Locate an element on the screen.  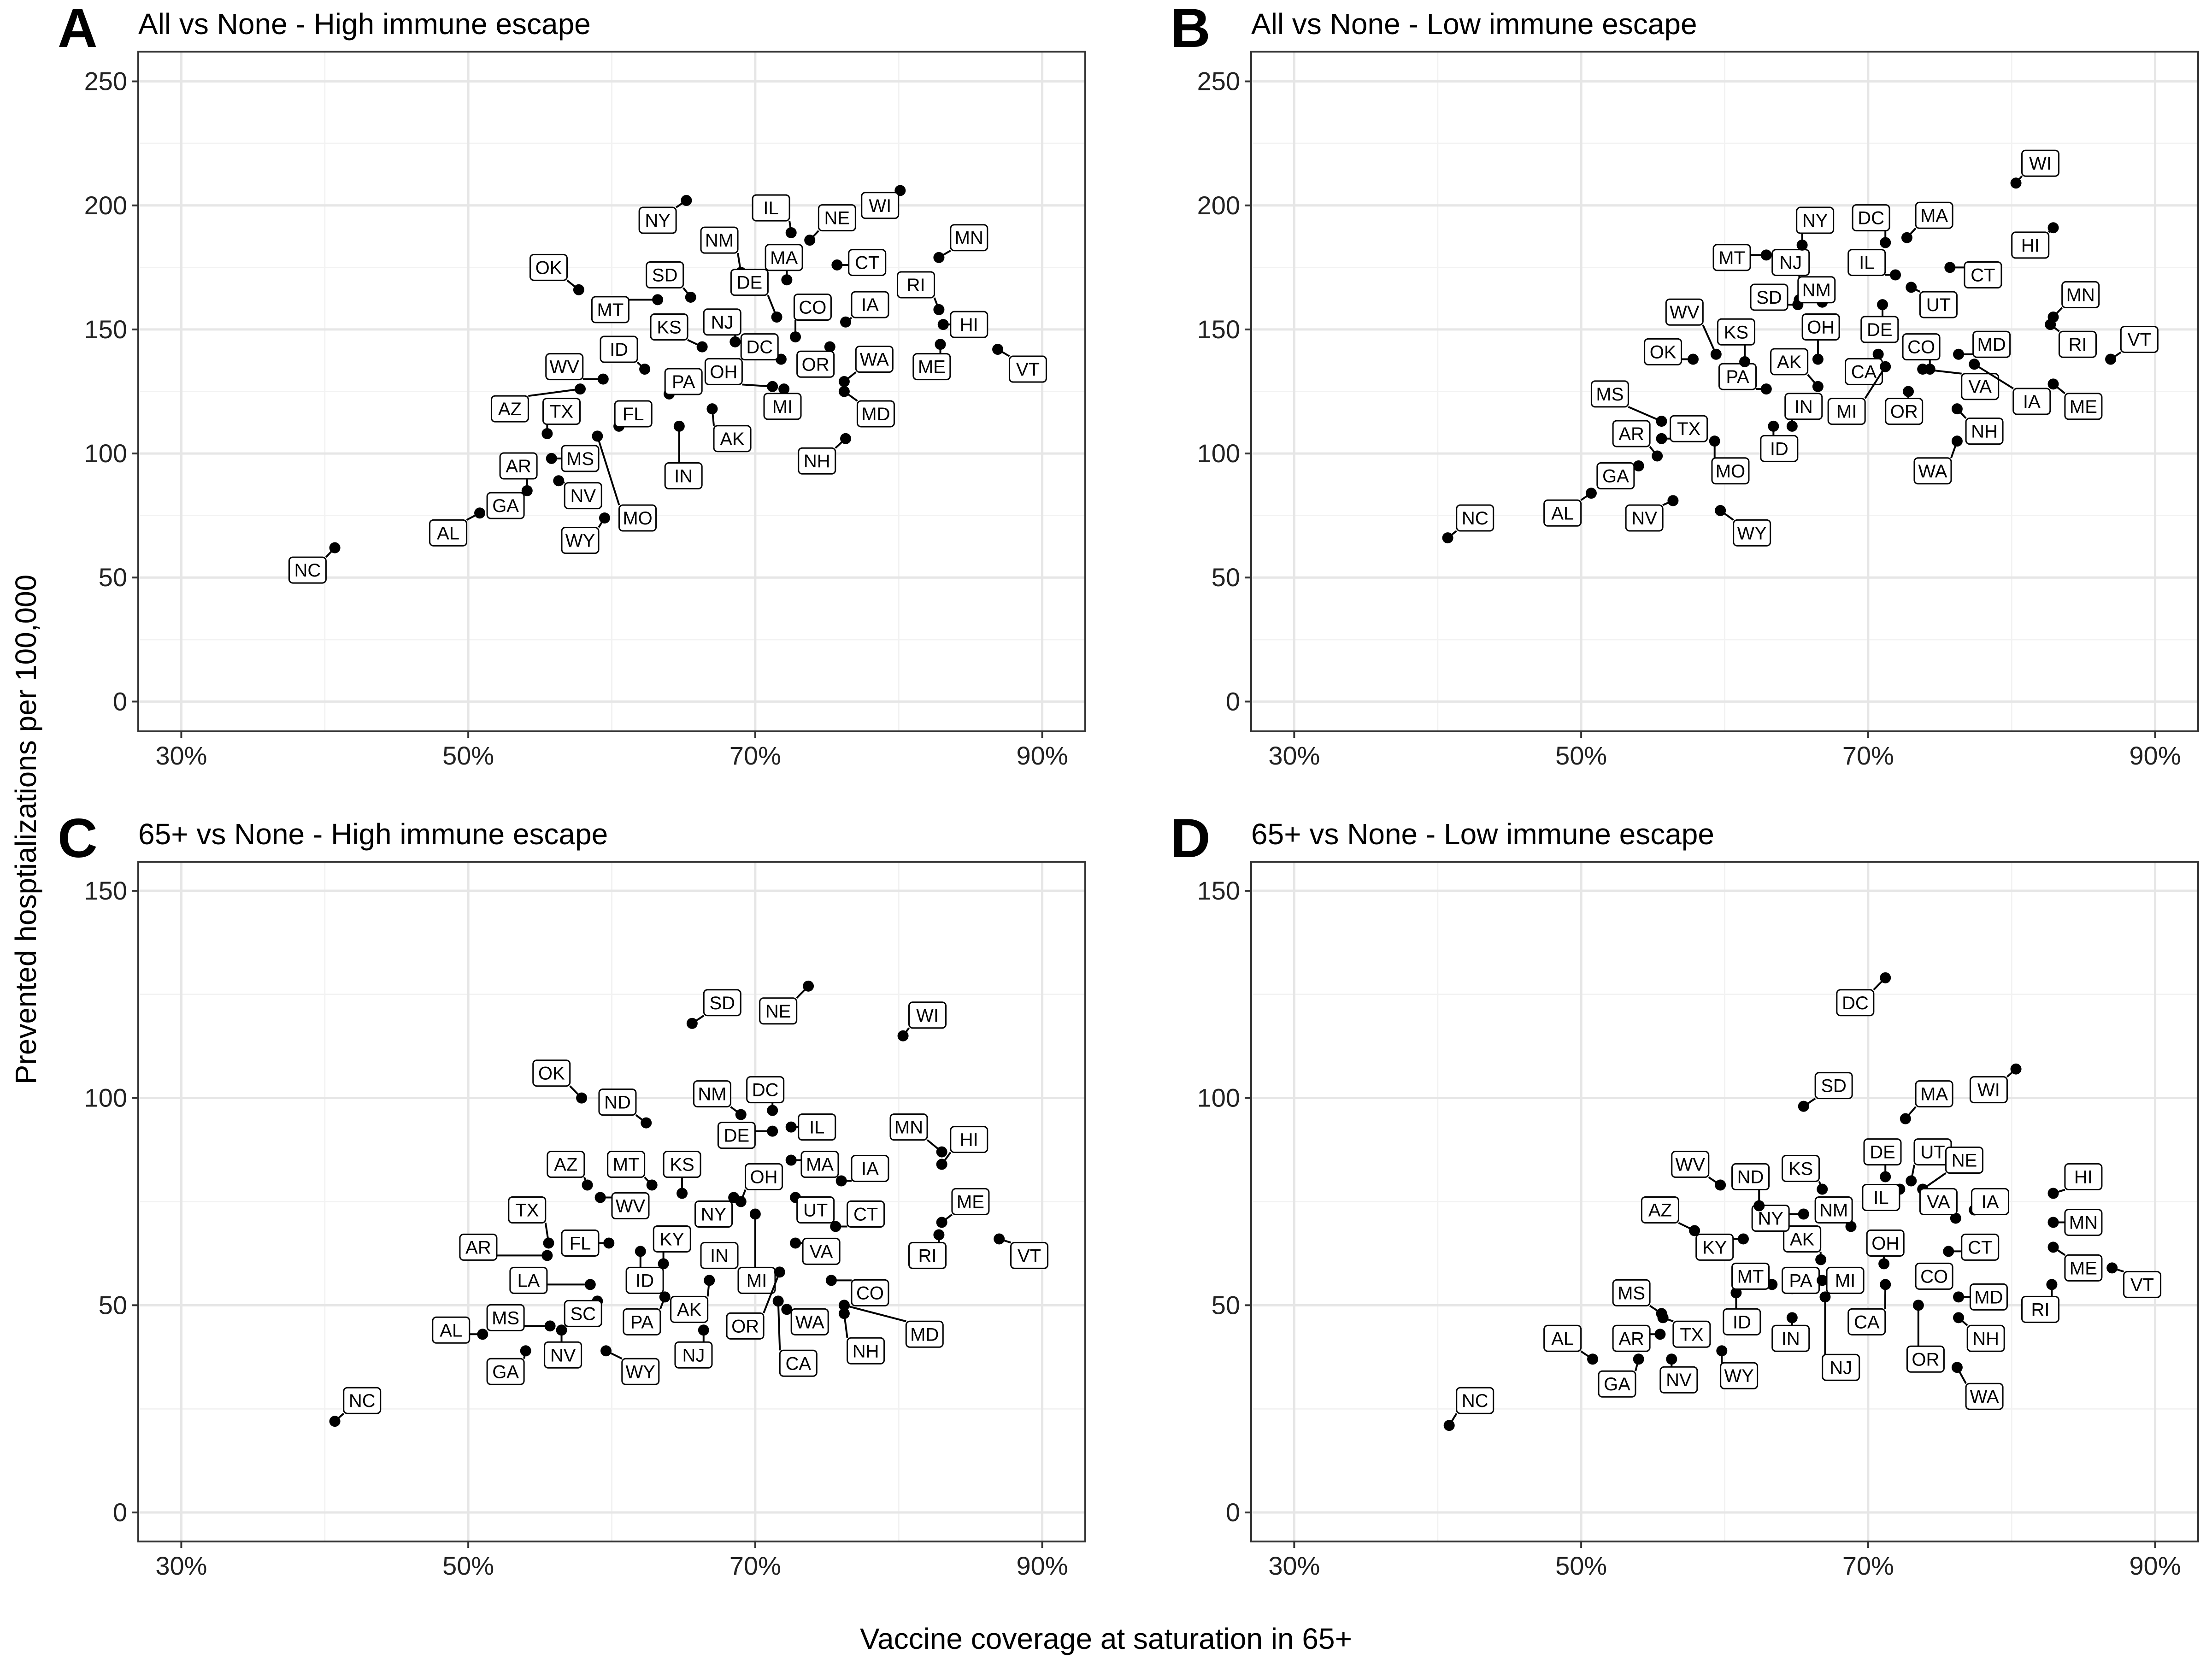
y-tick-label: 100 is located at coordinates (105, 453).